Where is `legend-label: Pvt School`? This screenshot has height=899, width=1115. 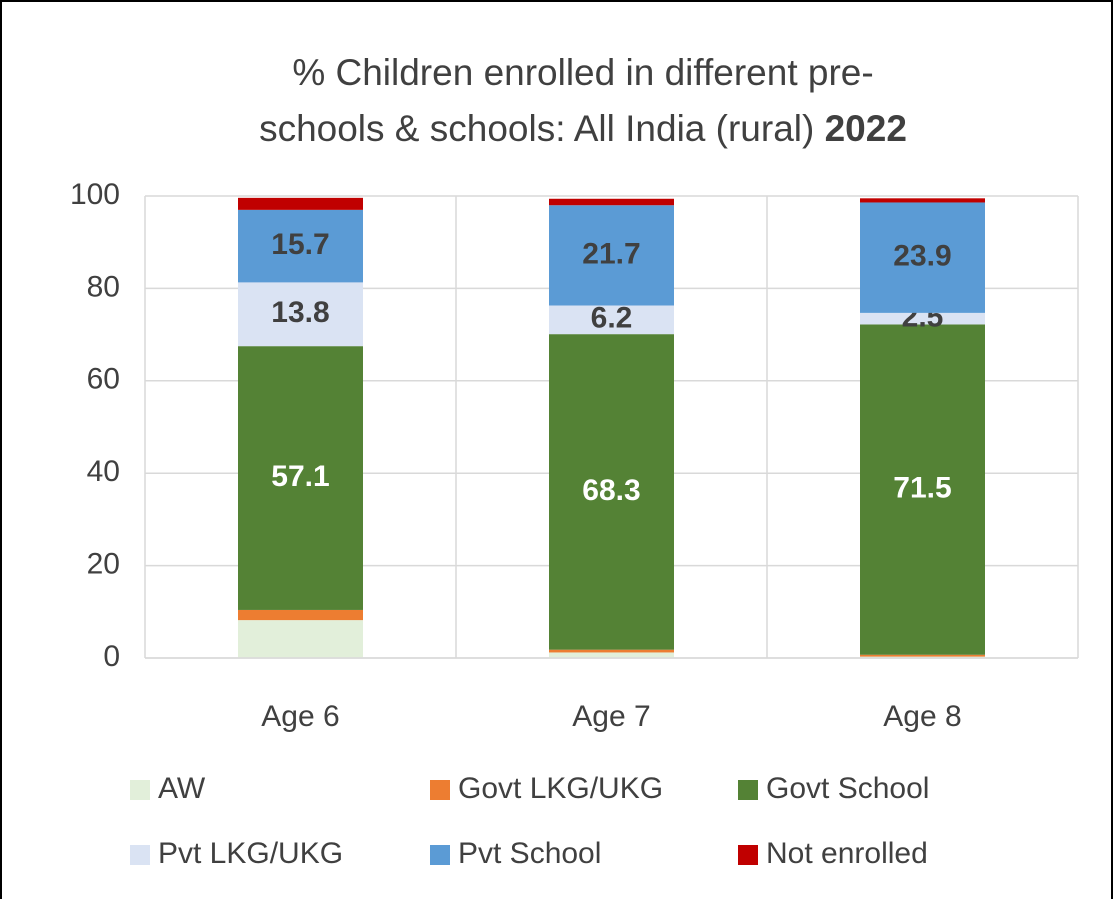
legend-label: Pvt School is located at coordinates (529, 853).